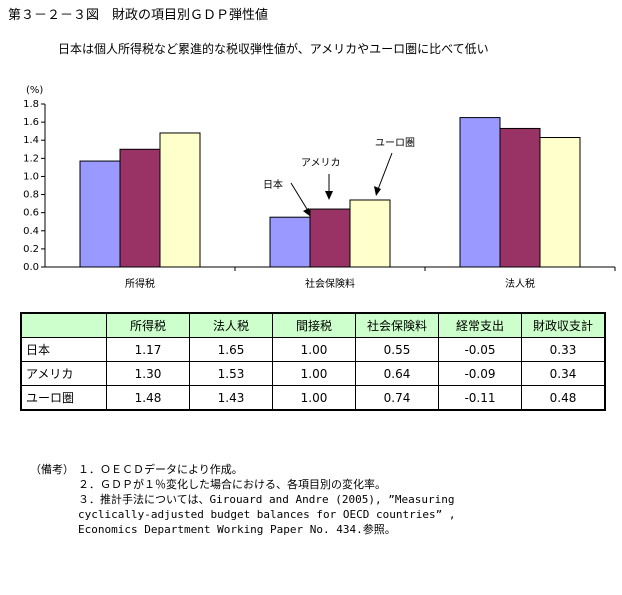  Describe the element at coordinates (321, 163) in the screenshot. I see `annotation: アメリカ` at that location.